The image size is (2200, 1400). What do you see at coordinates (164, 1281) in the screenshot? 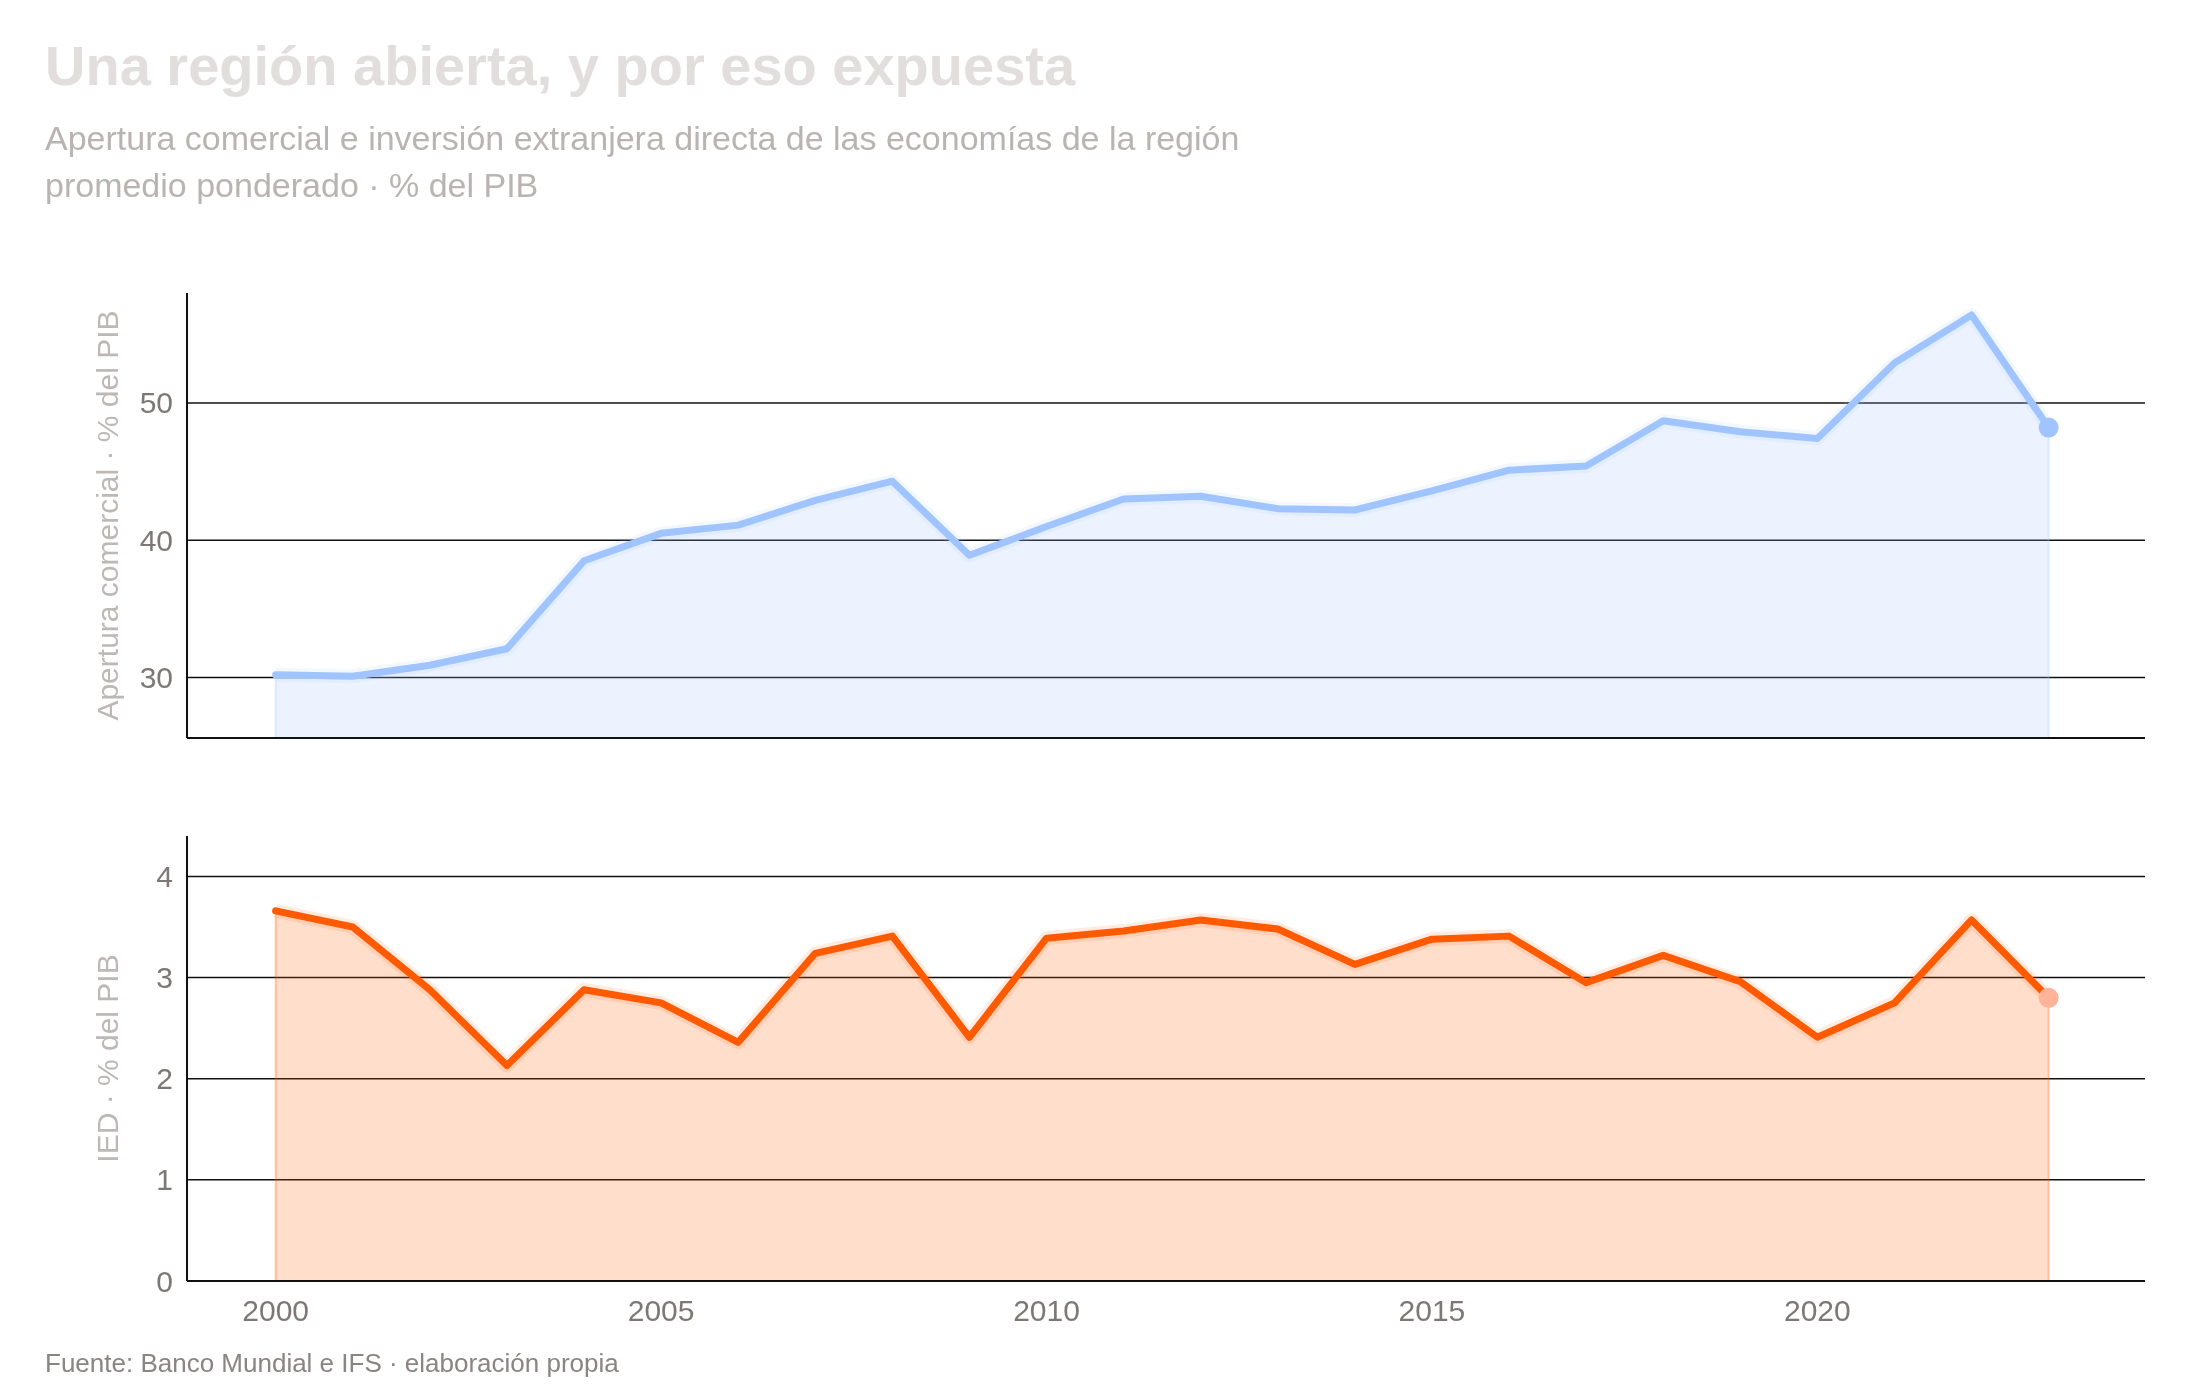
I see `y-tick-label: 0` at bounding box center [164, 1281].